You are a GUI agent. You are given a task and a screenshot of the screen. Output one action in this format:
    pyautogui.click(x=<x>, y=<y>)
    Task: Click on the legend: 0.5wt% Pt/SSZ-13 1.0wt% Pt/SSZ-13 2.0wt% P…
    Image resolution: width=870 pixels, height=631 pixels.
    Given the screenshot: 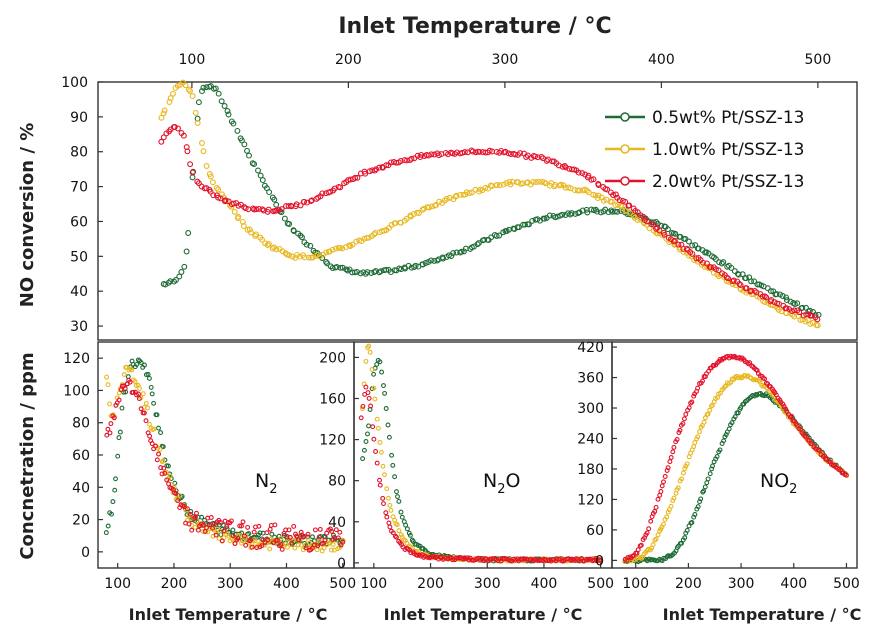 What is the action you would take?
    pyautogui.click(x=705, y=150)
    